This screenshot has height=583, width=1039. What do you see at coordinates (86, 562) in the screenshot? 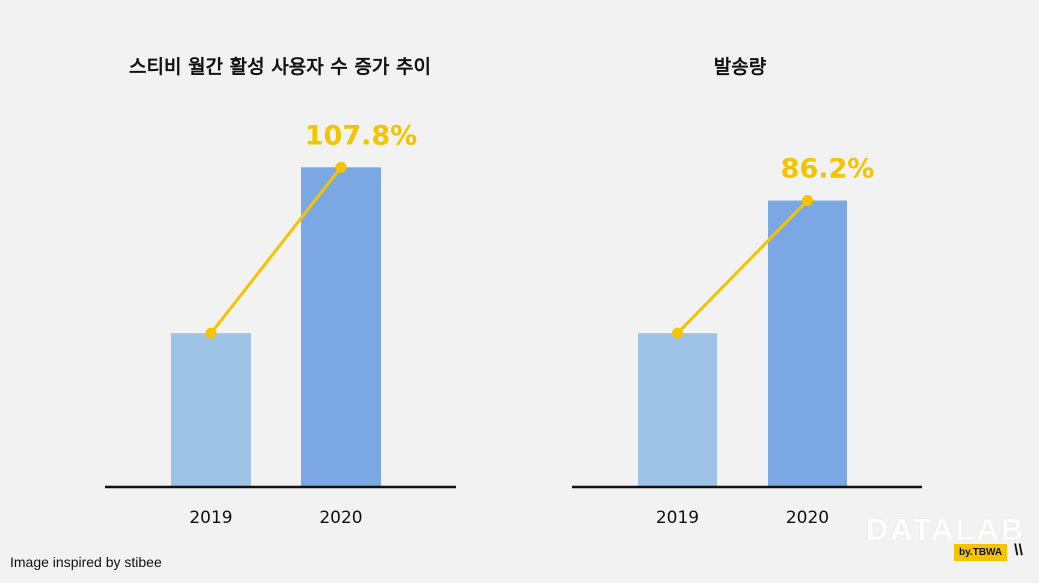
I see `image-credit: Image inspired by stibee` at bounding box center [86, 562].